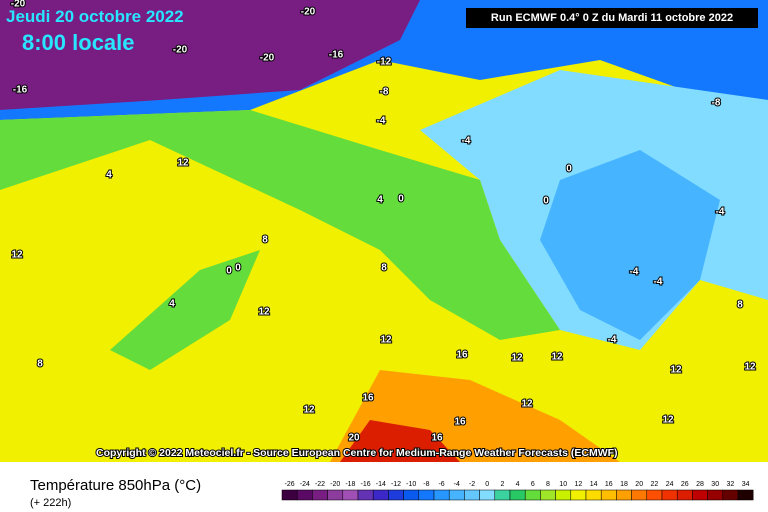 This screenshot has height=512, width=768. I want to click on colorbar-tick-label: -10, so click(411, 484).